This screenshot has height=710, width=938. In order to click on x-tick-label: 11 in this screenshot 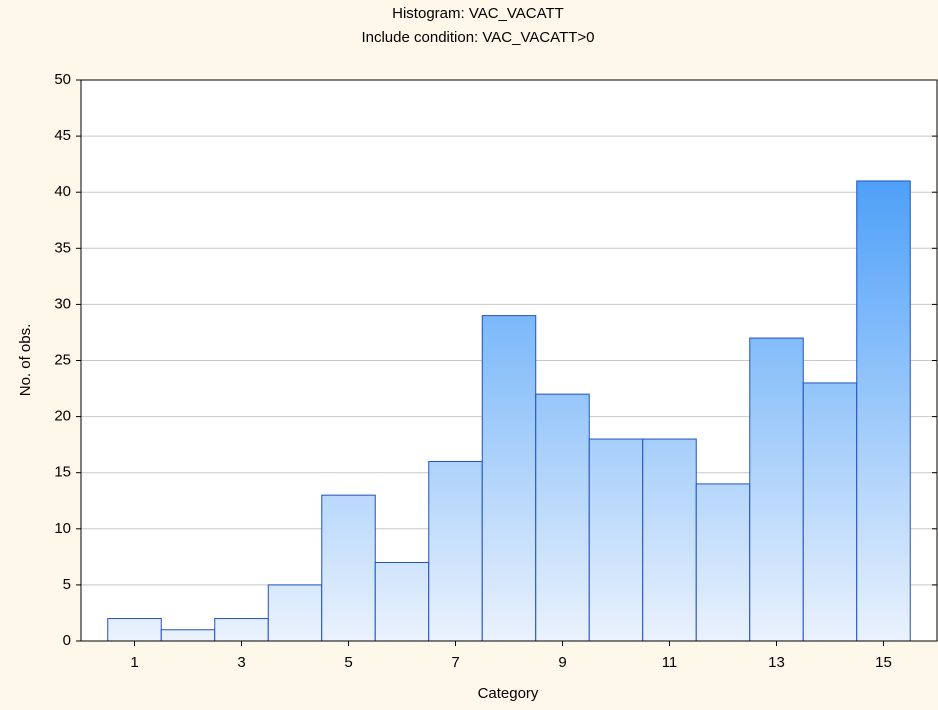, I will do `click(670, 662)`.